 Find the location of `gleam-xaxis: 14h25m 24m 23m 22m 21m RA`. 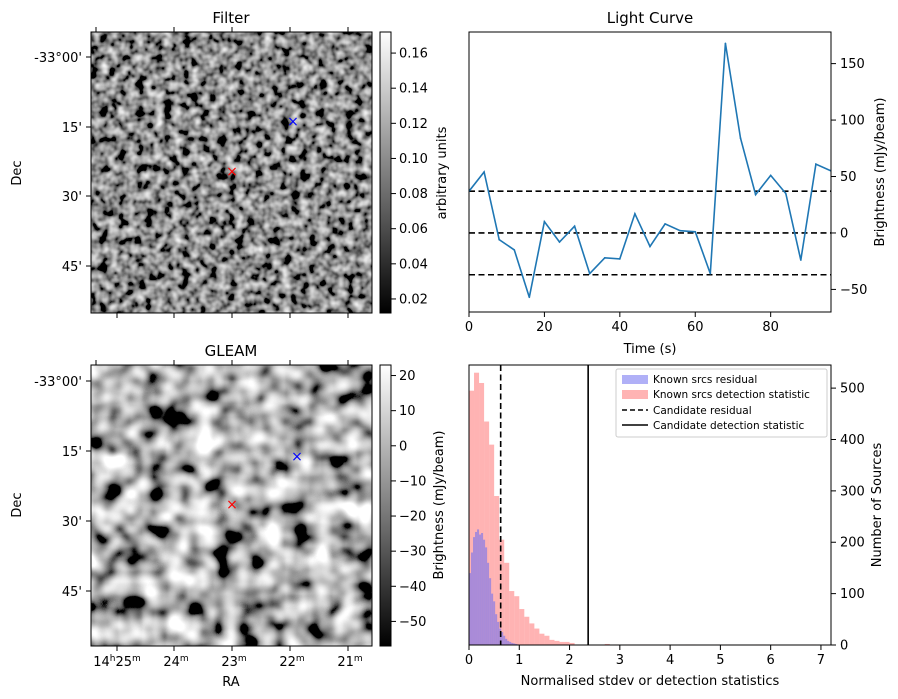

gleam-xaxis: 14h25m 24m 23m 22m 21m RA is located at coordinates (228, 525).